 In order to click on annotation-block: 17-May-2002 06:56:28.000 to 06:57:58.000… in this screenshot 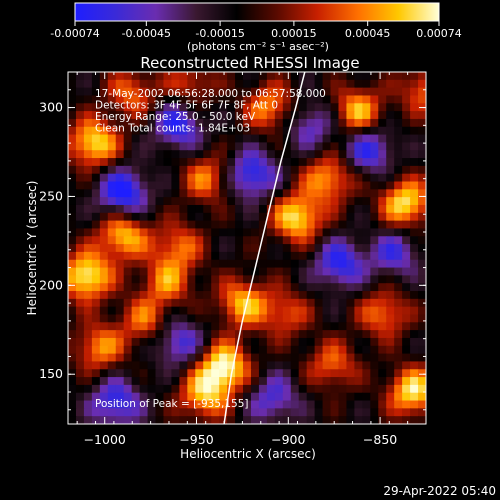, I will do `click(210, 111)`.